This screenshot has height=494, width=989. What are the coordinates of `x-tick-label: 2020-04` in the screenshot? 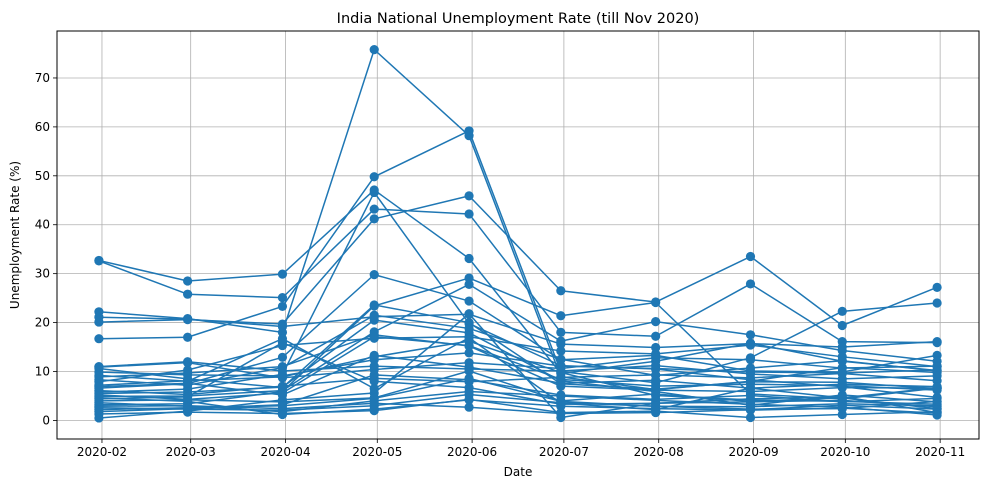 It's located at (285, 452).